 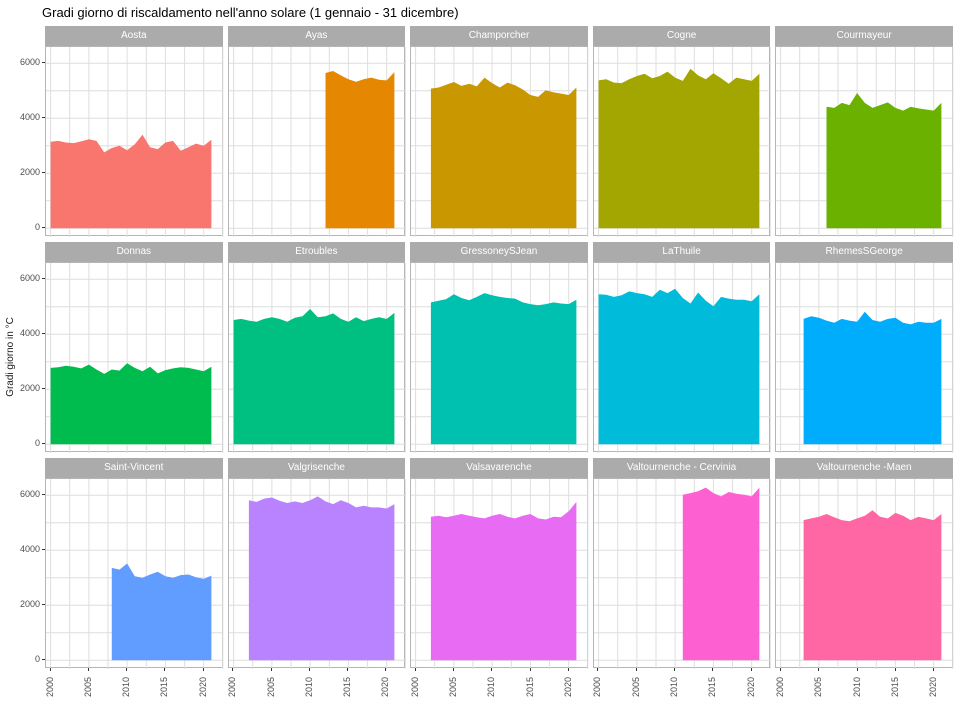 I want to click on x-tick-label: 2015, so click(x=529, y=687).